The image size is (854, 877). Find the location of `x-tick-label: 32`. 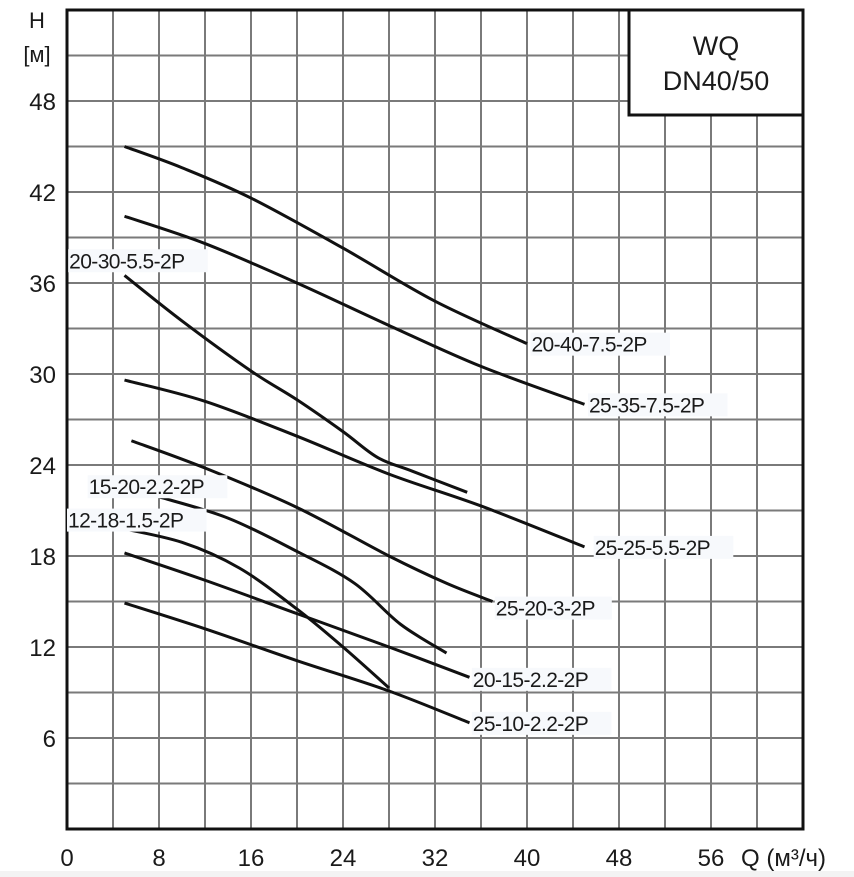

x-tick-label: 32 is located at coordinates (435, 858).